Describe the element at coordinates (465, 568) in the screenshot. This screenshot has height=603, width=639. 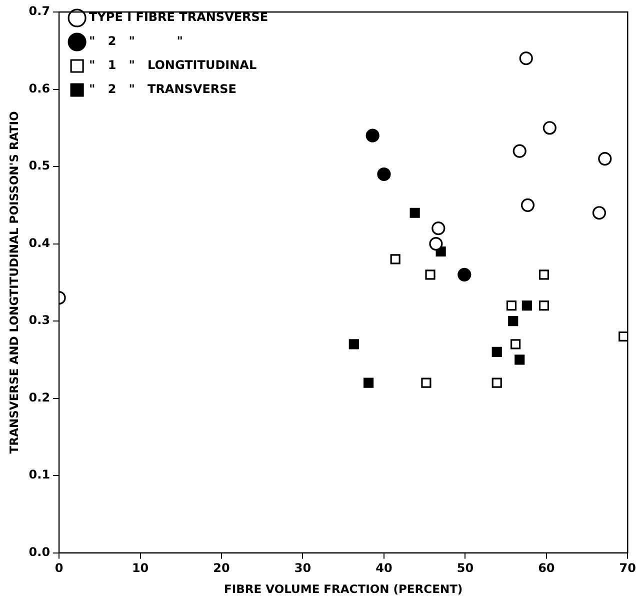
I see `x-tick-label: 50` at that location.